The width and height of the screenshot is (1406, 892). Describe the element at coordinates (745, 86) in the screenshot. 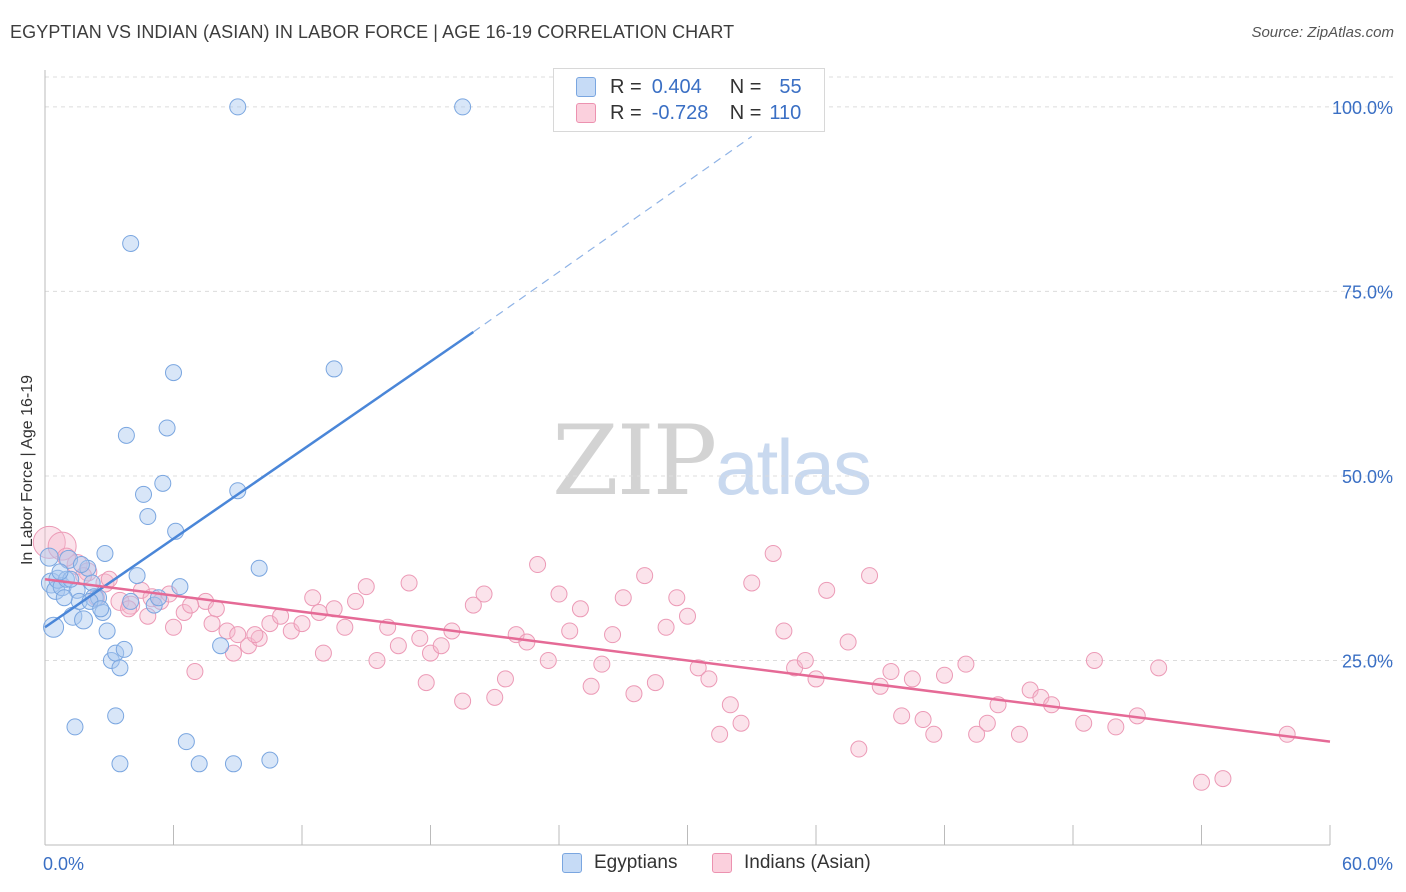

I see `legend-n-label: N =` at that location.